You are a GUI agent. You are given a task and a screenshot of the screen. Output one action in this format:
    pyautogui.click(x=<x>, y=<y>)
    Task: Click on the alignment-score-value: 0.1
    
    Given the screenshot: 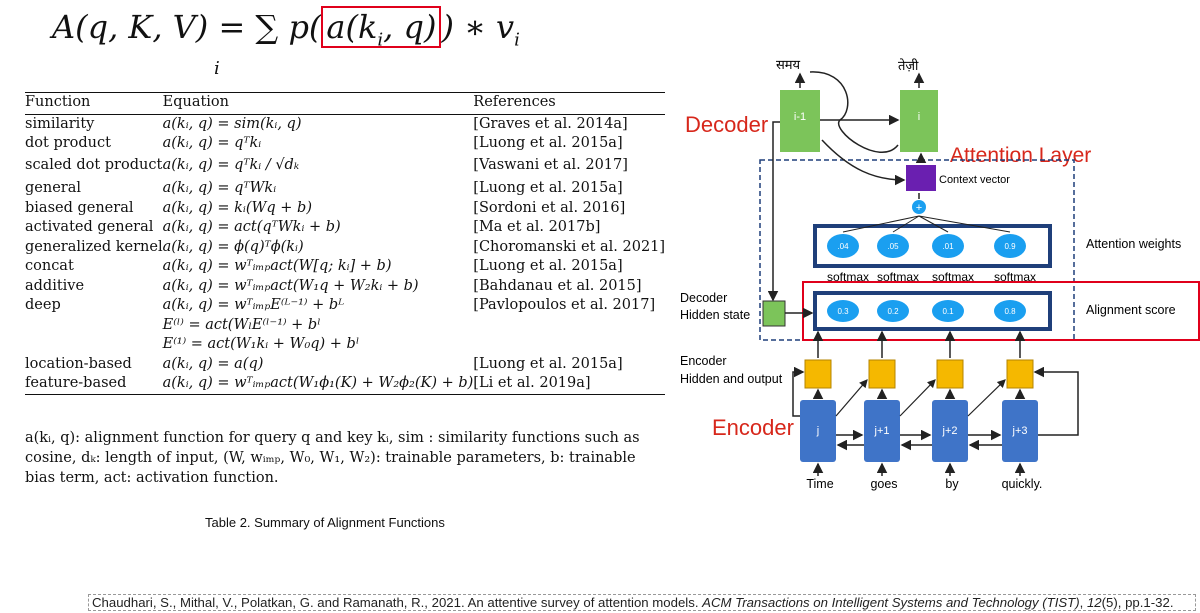 What is the action you would take?
    pyautogui.click(x=948, y=311)
    